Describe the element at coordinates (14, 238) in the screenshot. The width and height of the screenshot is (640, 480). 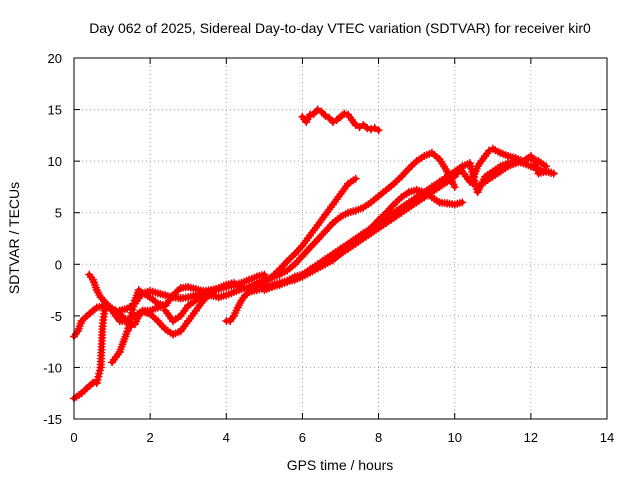
I see `y-axis-label: SDTVAR / TECUs` at that location.